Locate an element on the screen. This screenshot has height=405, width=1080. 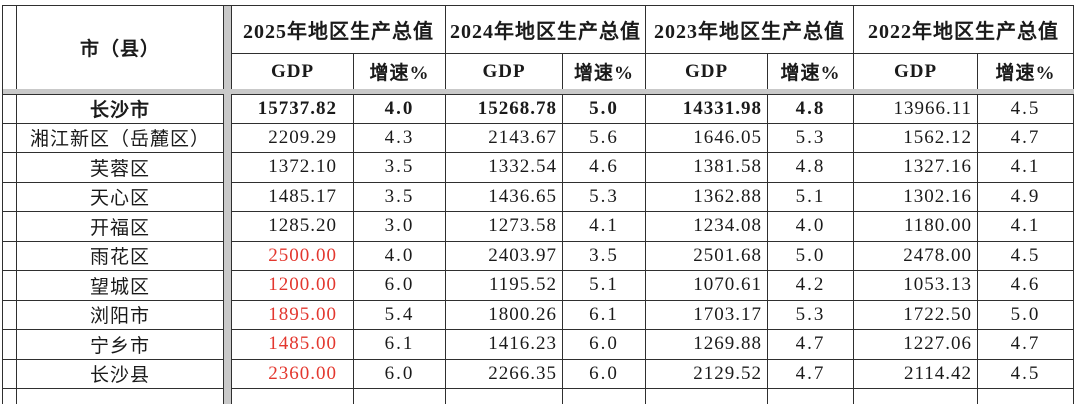
growth-cell: 4.2 is located at coordinates (811, 286).